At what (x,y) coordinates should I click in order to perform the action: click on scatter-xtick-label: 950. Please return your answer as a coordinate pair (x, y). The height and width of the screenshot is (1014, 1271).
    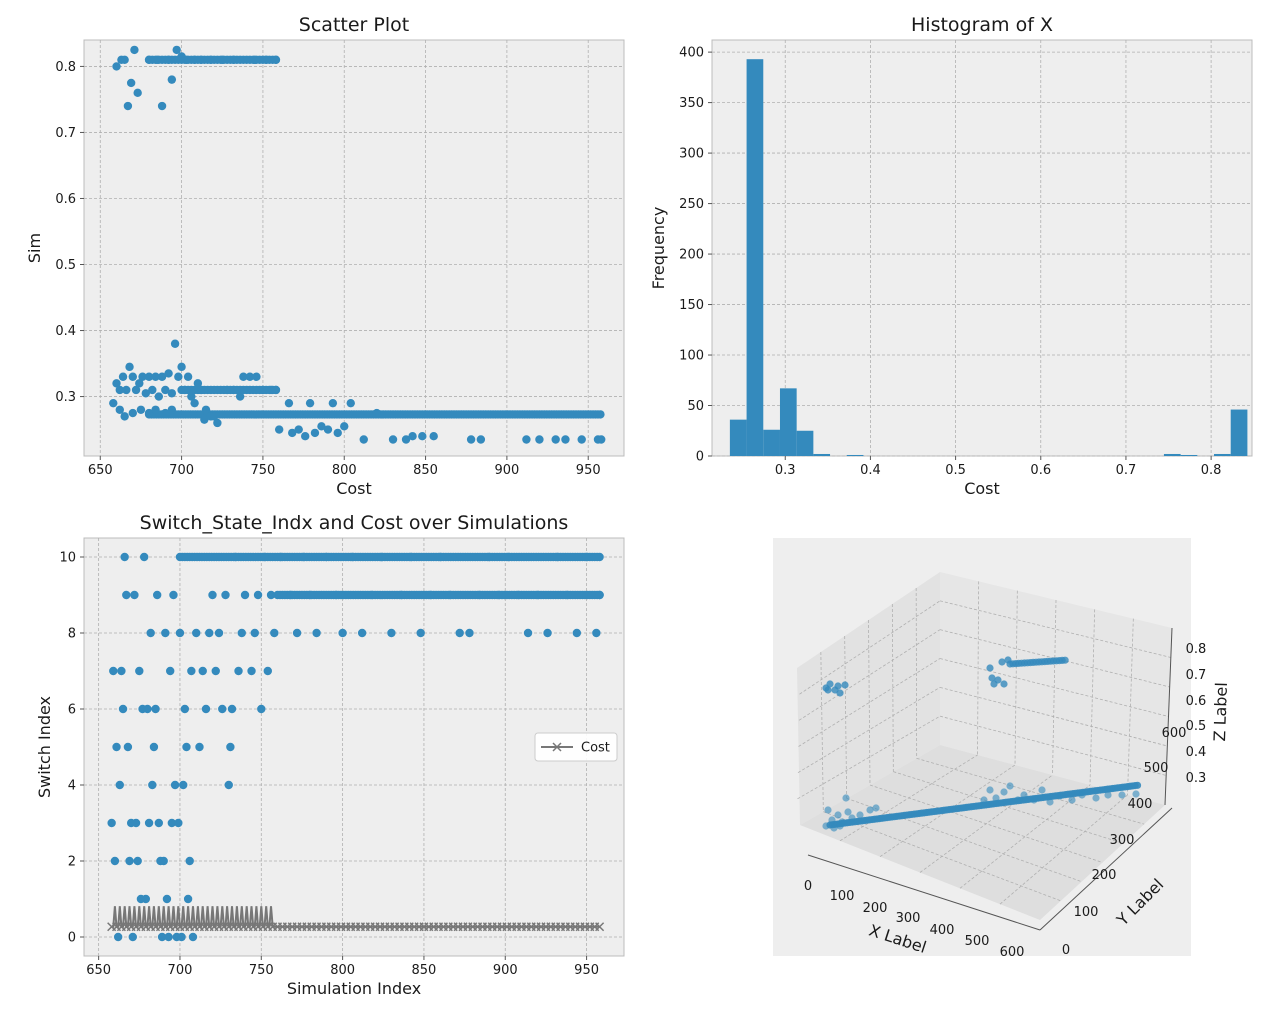
    Looking at the image, I should click on (588, 470).